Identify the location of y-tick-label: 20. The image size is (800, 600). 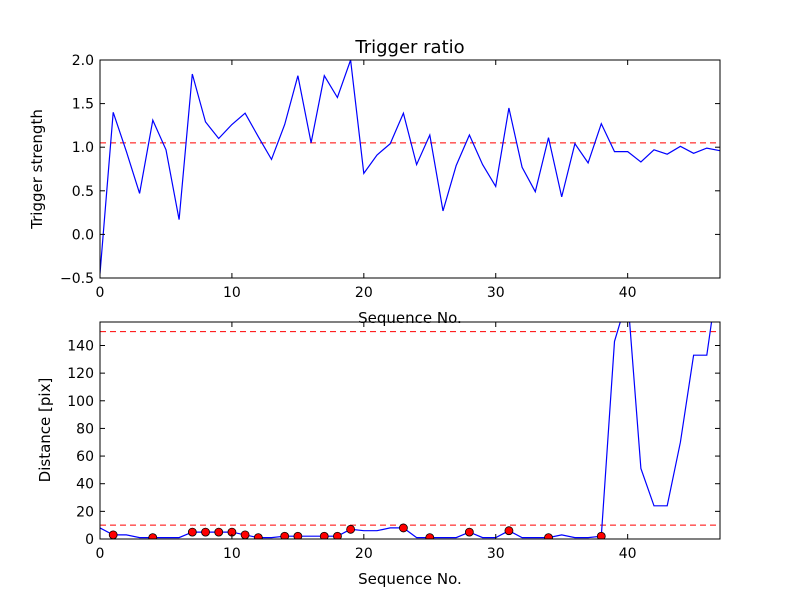
(85, 512).